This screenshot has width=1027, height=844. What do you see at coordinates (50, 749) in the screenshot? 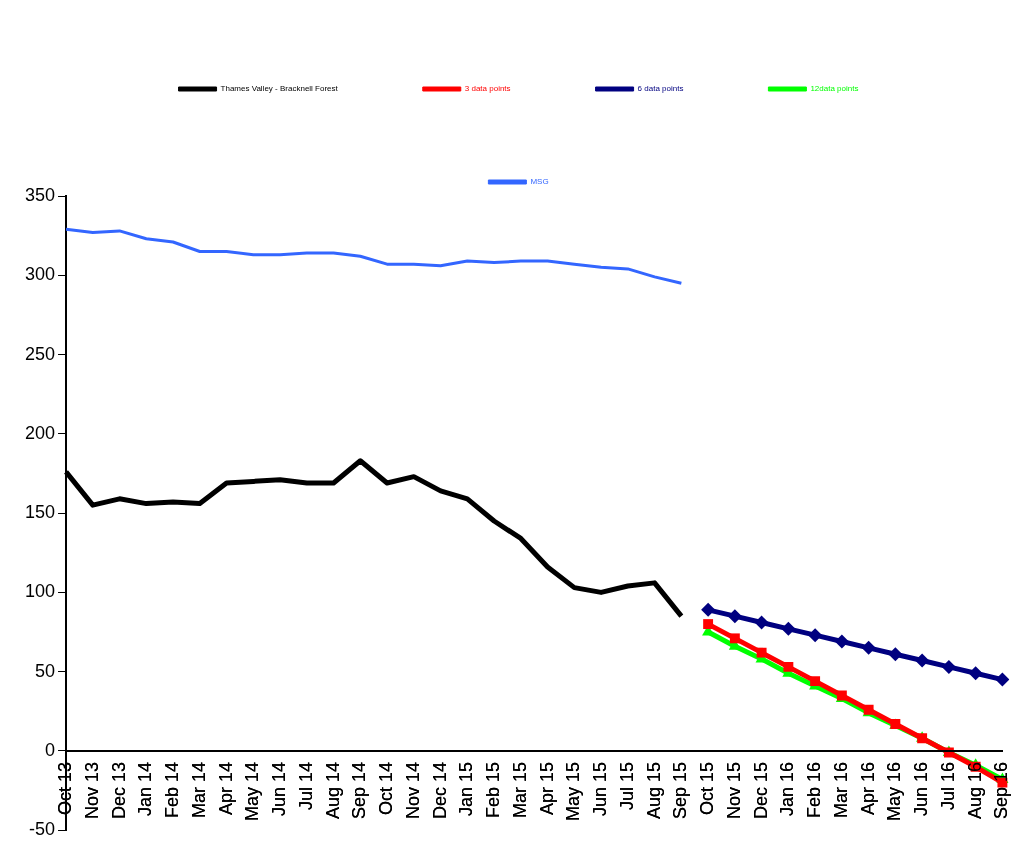
I see `y-tick-label: 0` at bounding box center [50, 749].